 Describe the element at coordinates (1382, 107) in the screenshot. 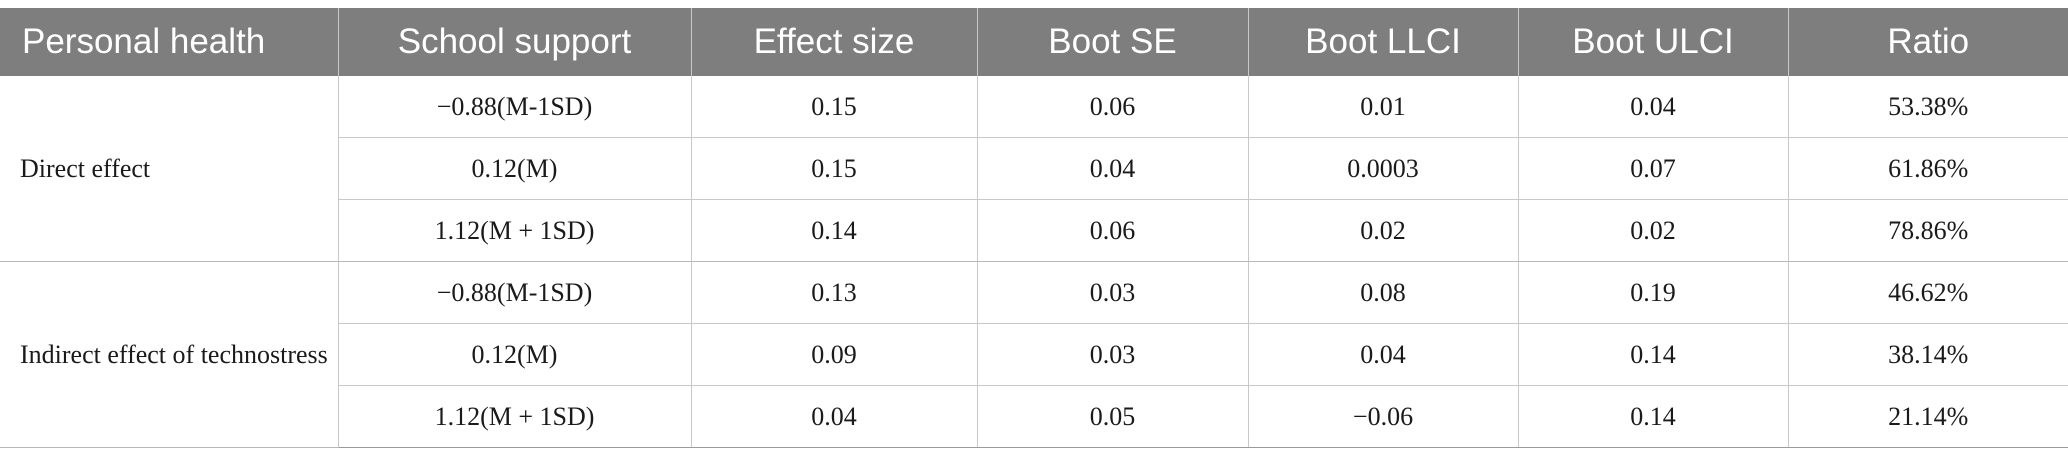

I see `cell-boot-llci: 0.01` at that location.